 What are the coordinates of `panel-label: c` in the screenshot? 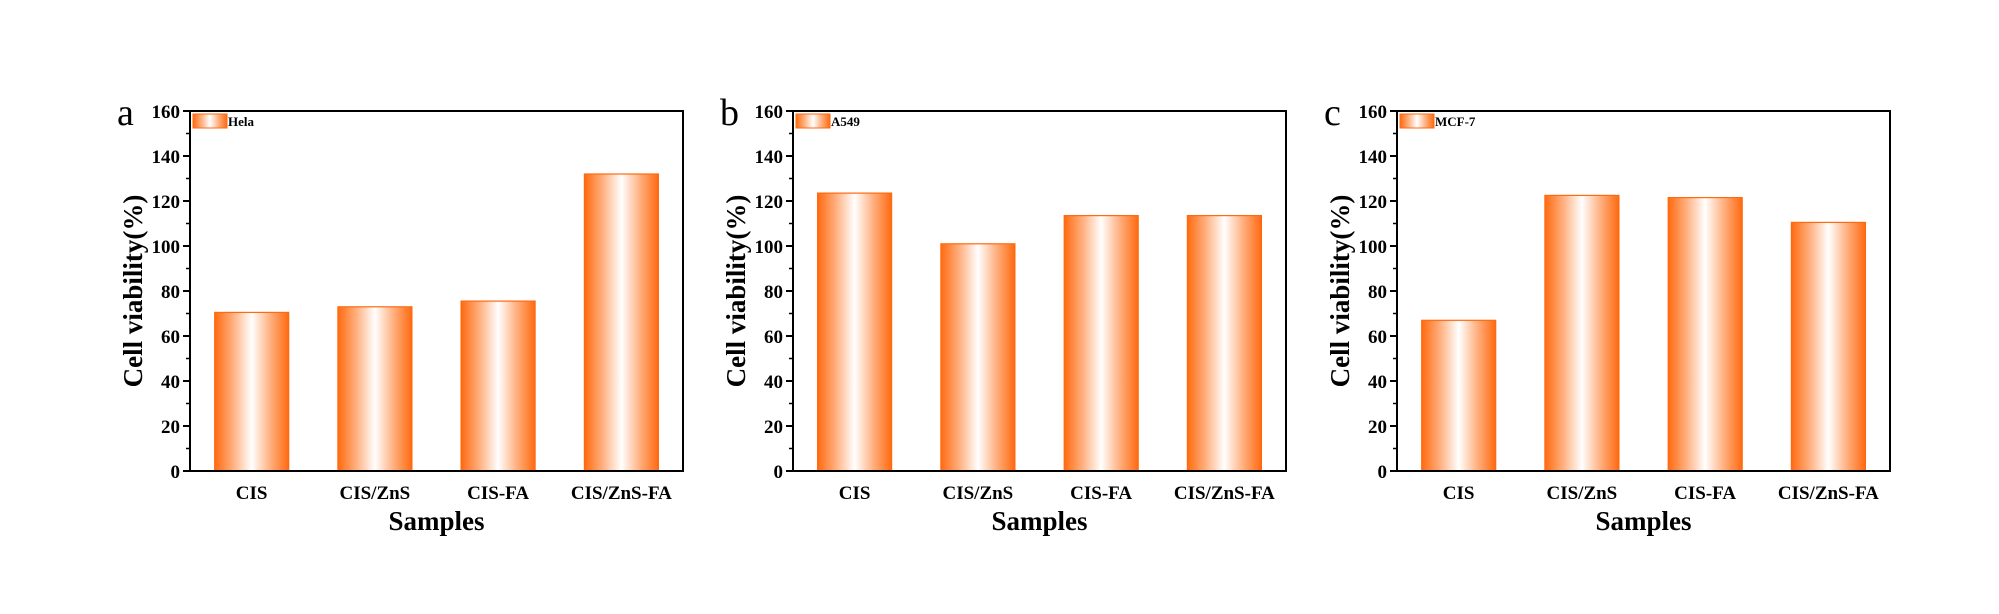 It's located at (1332, 113).